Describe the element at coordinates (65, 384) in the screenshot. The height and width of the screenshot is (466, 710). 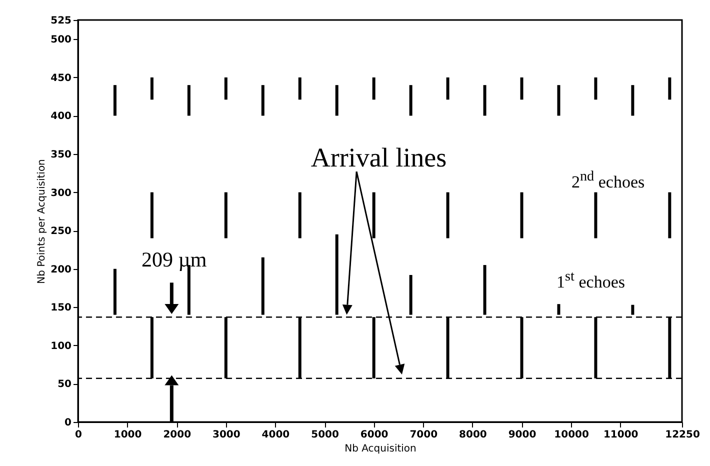
I see `y-tick-label: 50` at that location.